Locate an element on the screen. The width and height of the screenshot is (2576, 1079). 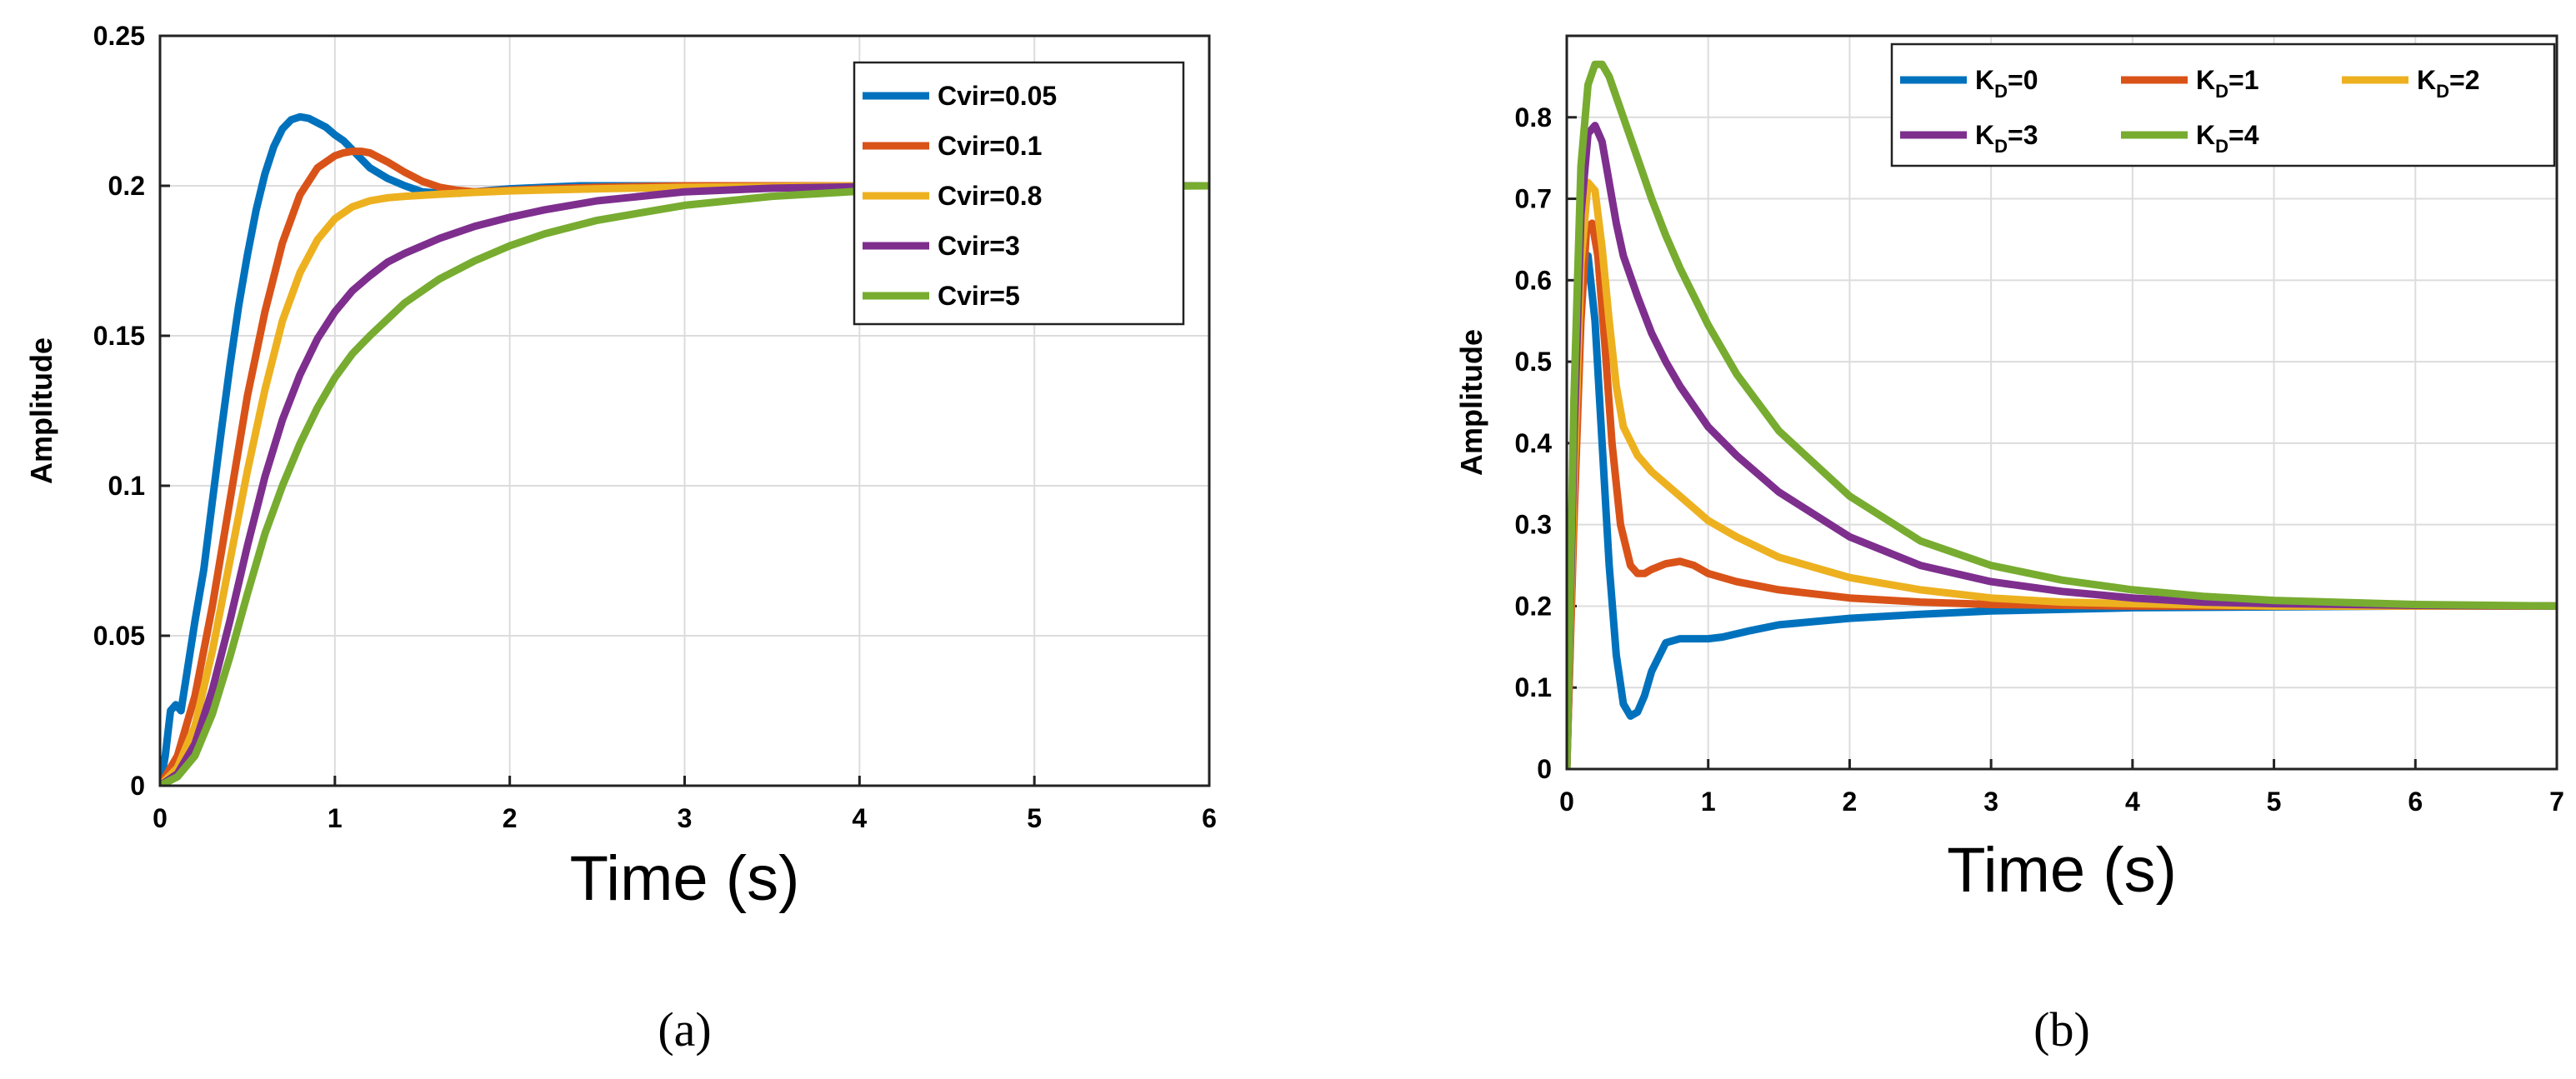
legend-label: Cvir=0.1 is located at coordinates (990, 146).